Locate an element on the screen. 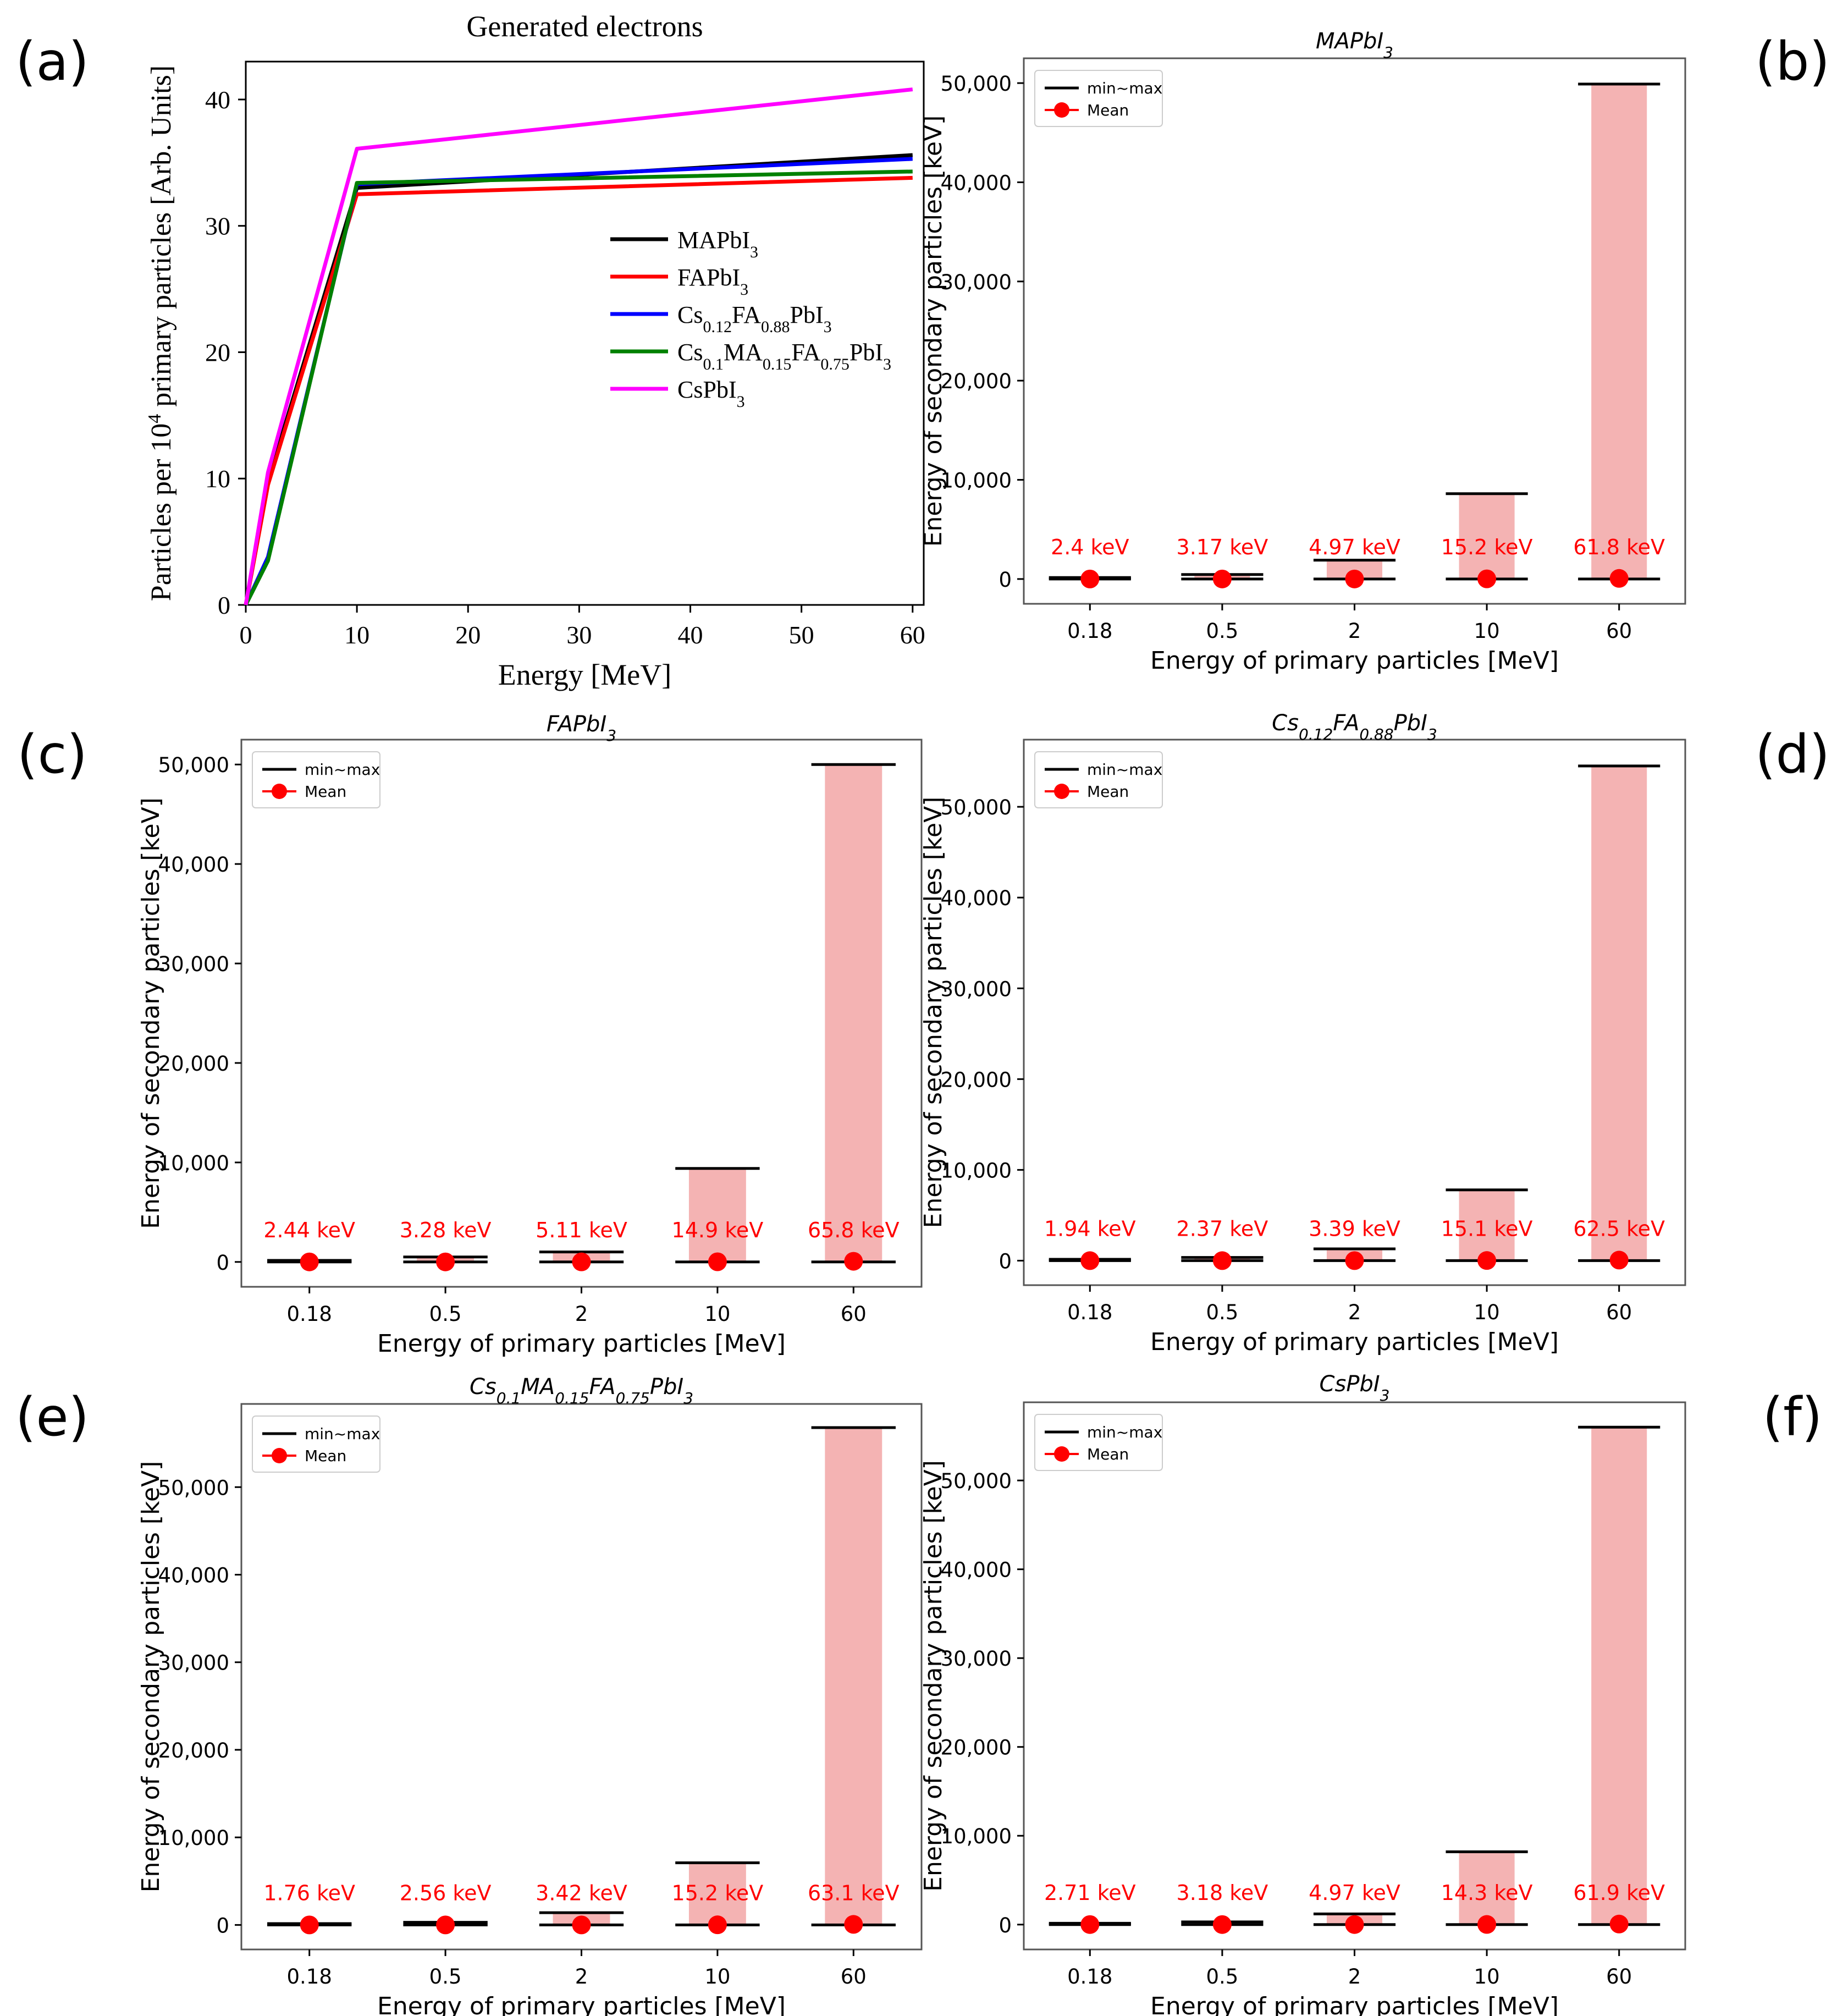  panel-label: (d) is located at coordinates (1790, 754).